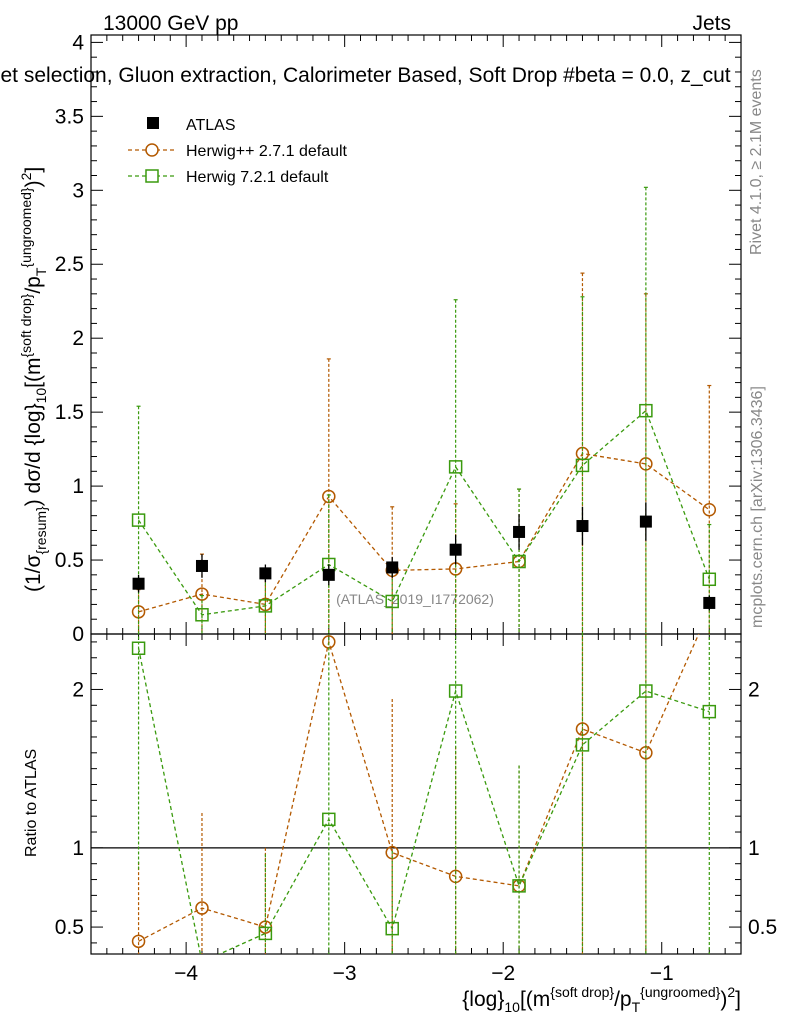 The height and width of the screenshot is (1024, 786). What do you see at coordinates (662, 973) in the screenshot?
I see `x-tick-label: −1` at bounding box center [662, 973].